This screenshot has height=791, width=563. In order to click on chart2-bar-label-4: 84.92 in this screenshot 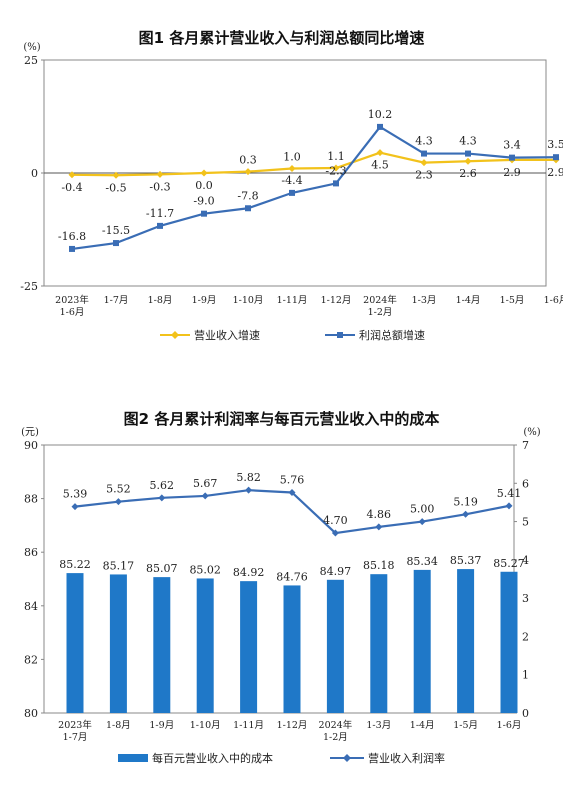, I will do `click(249, 572)`.